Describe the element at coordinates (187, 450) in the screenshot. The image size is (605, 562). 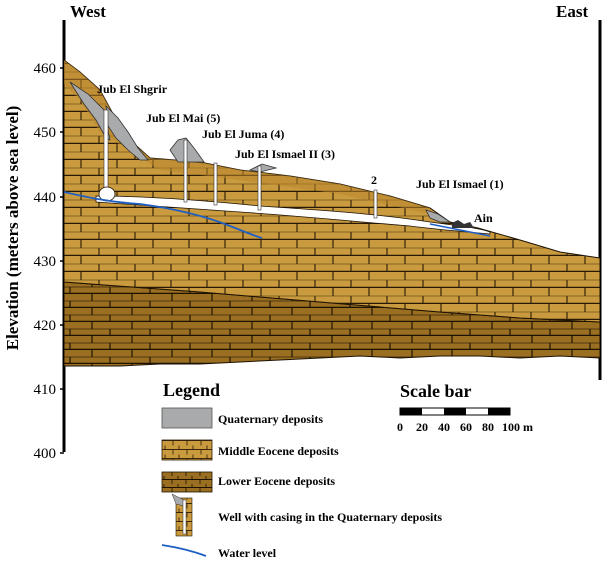
I see `legend-swatch-middle-eocene` at that location.